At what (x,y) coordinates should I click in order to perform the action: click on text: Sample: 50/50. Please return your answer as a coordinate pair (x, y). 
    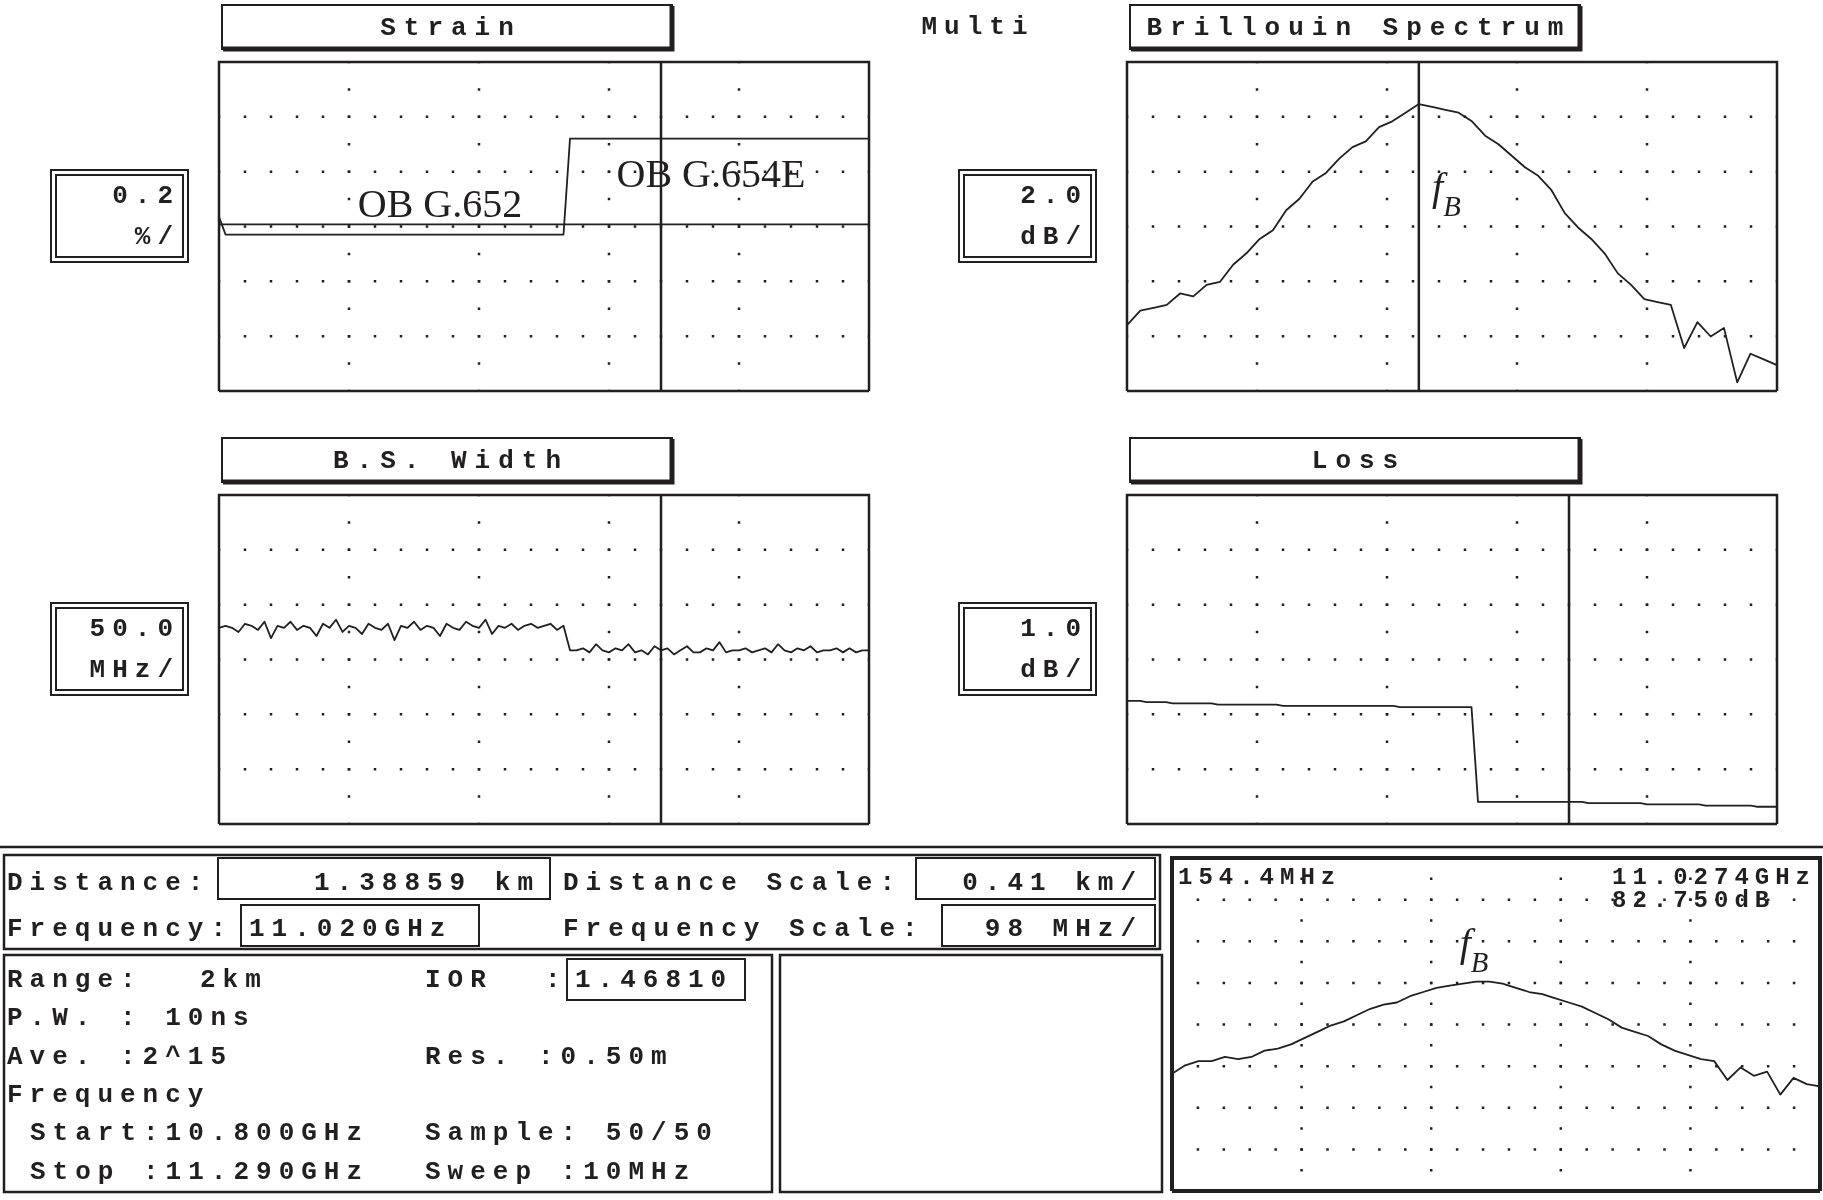
    Looking at the image, I should click on (572, 1133).